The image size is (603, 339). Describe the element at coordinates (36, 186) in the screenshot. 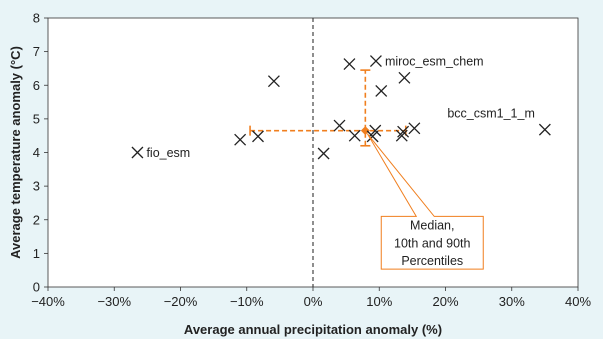

I see `y-tick-label: 3` at that location.